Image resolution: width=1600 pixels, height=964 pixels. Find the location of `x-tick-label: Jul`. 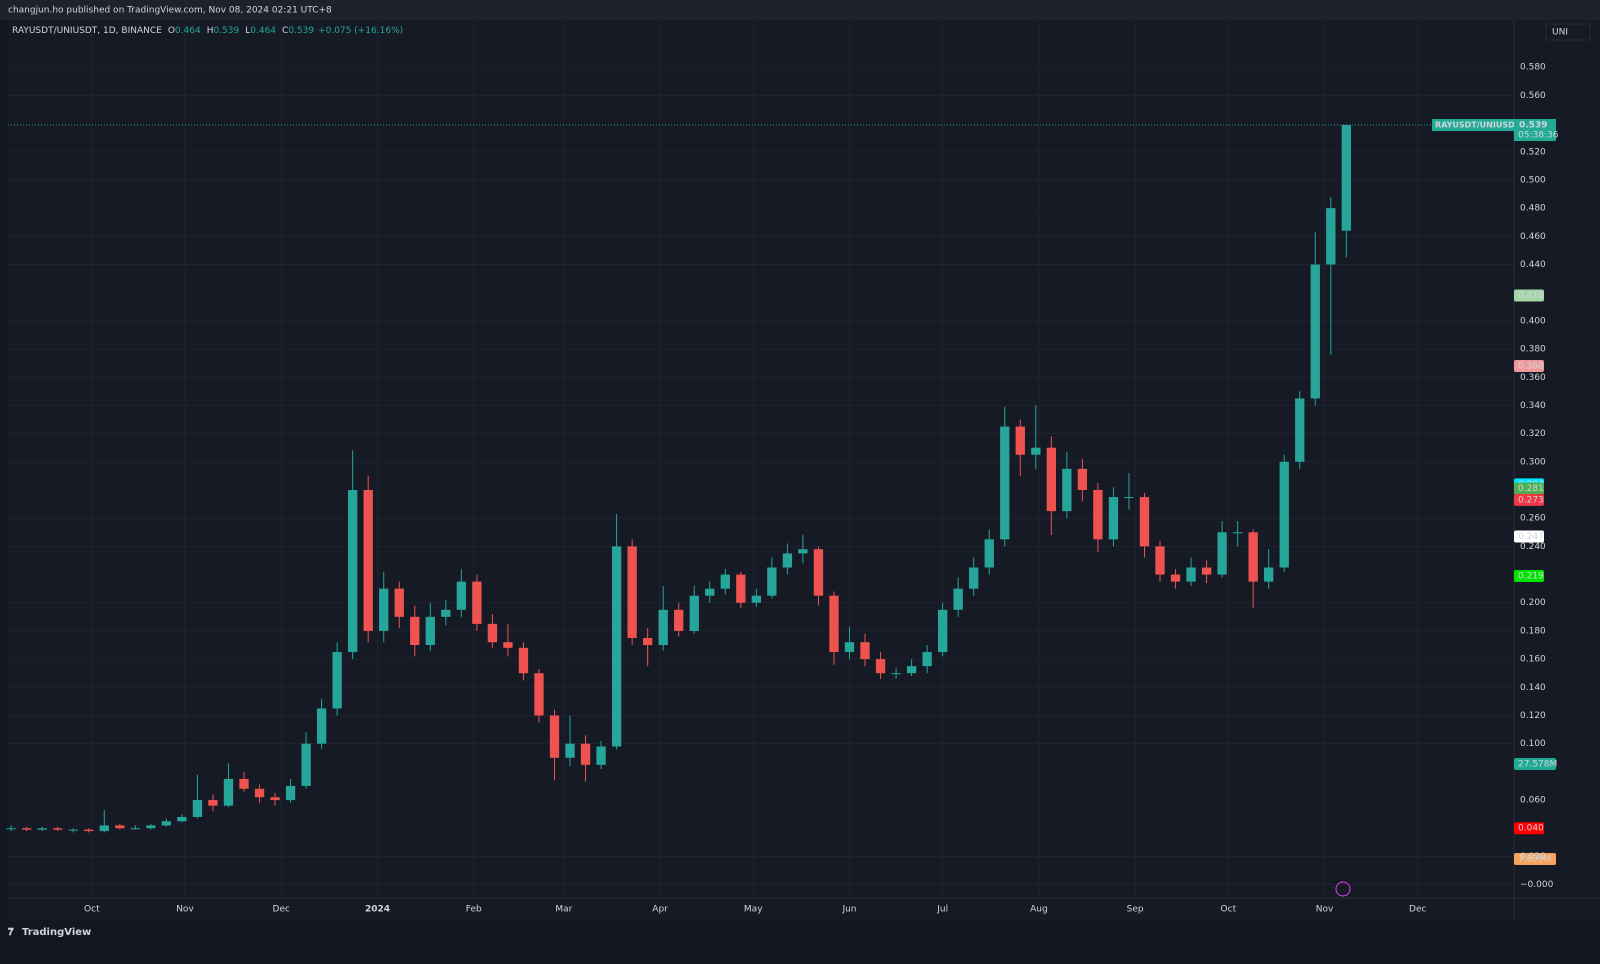

x-tick-label: Jul is located at coordinates (942, 910).